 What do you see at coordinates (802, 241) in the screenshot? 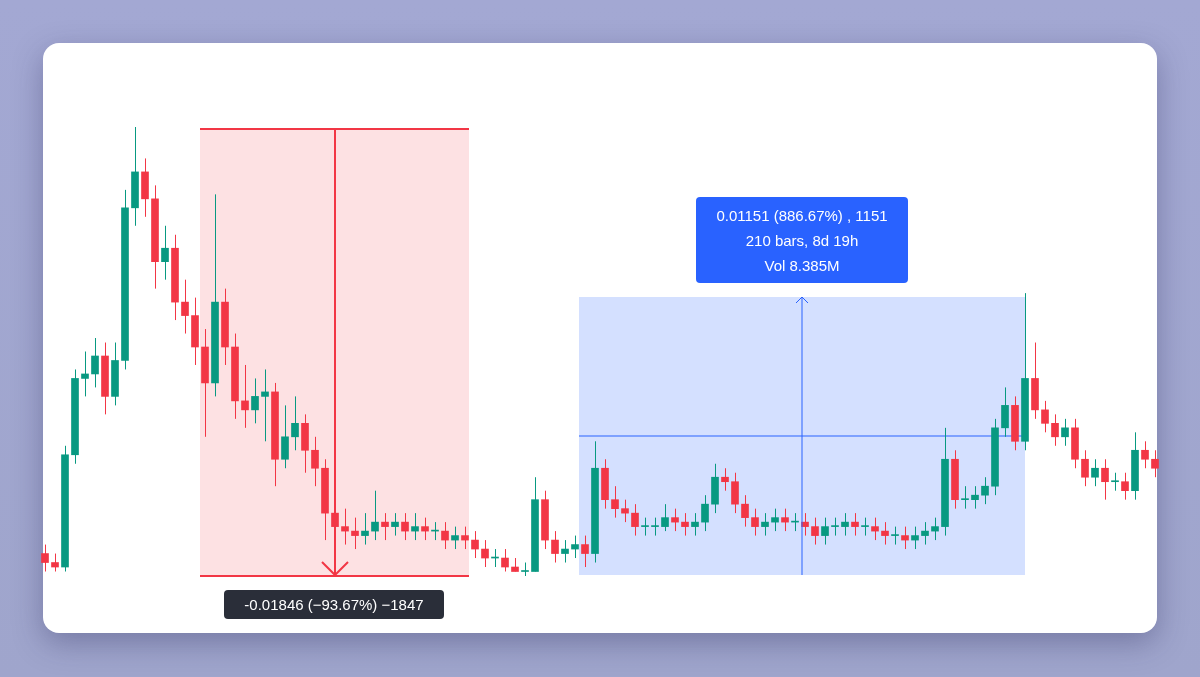
I see `annotation: 210 bars, 8d 19h` at bounding box center [802, 241].